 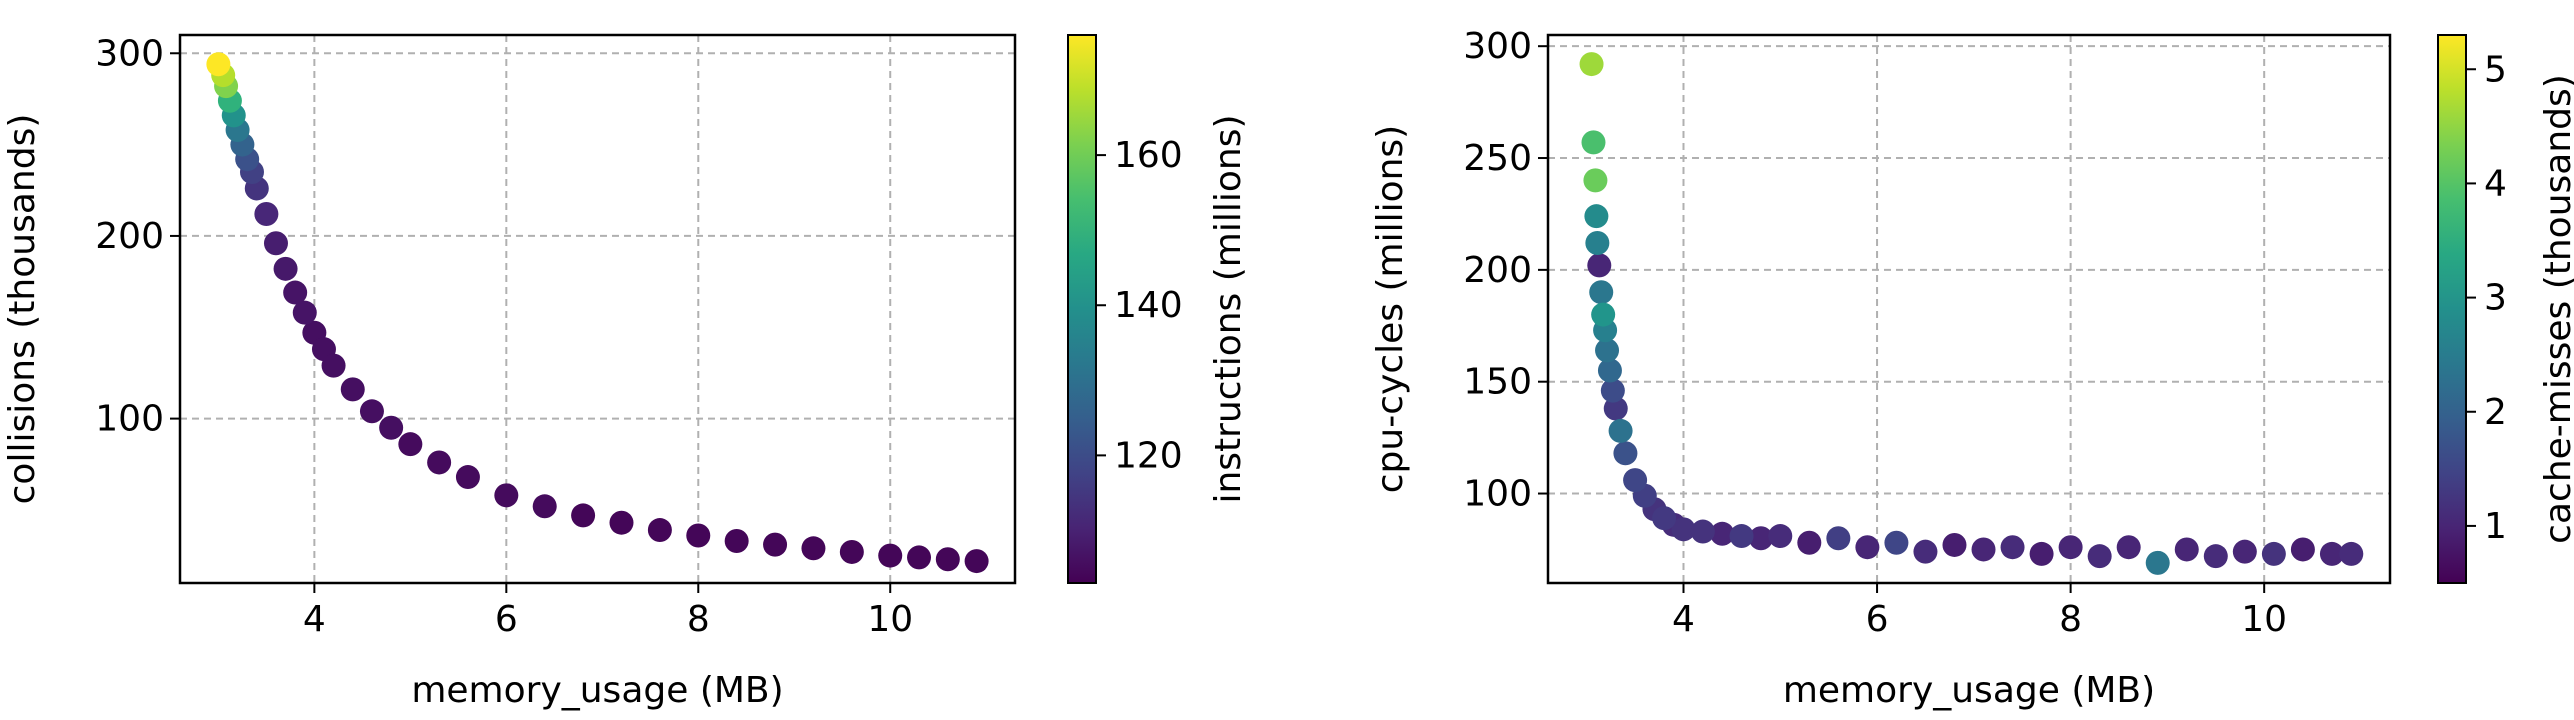 What do you see at coordinates (1497, 158) in the screenshot?
I see `y-tick-label: 250` at bounding box center [1497, 158].